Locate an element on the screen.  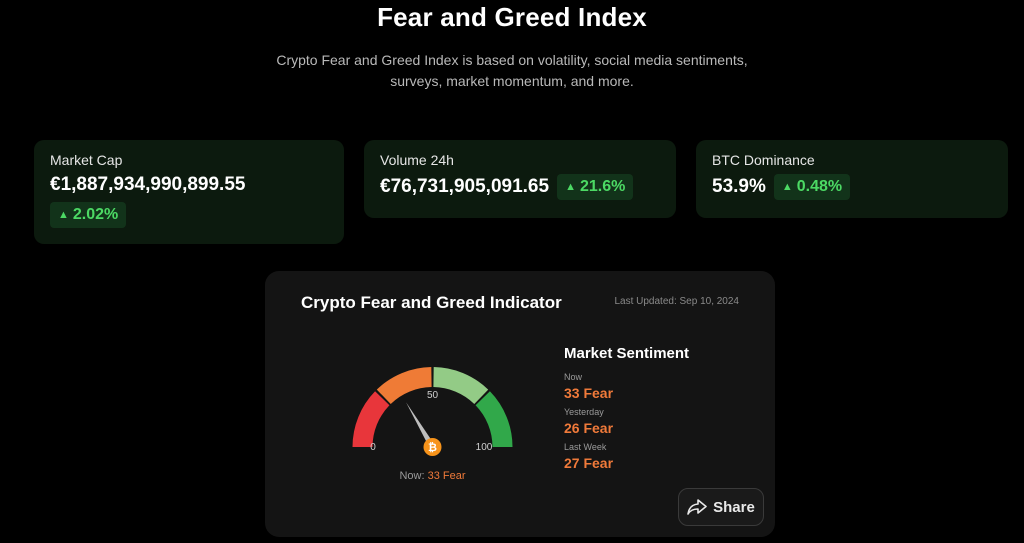
sentiment-now-label: Now is located at coordinates (573, 377).